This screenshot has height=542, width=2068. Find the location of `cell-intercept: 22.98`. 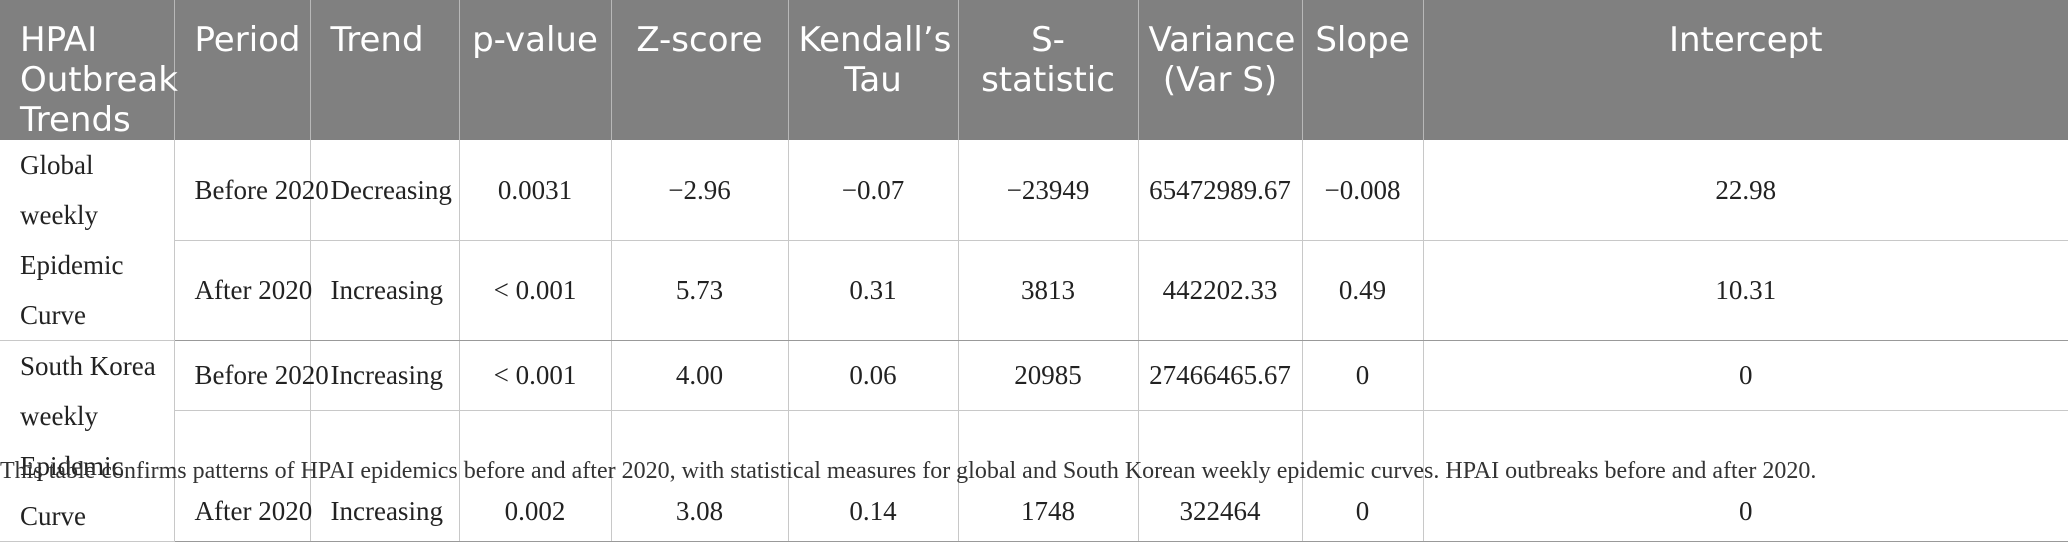

cell-intercept: 22.98 is located at coordinates (1745, 191).